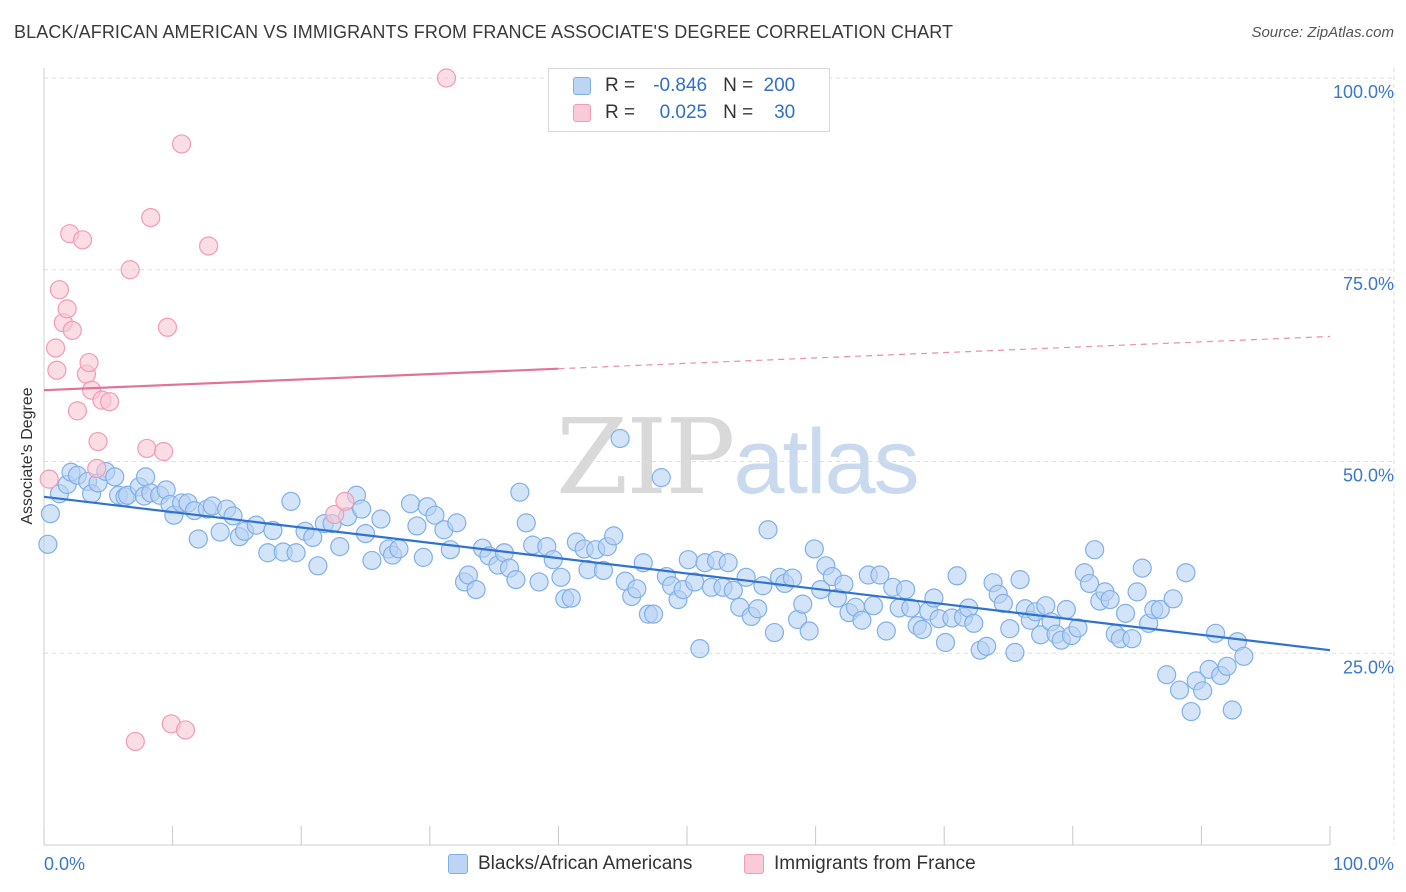 Image resolution: width=1406 pixels, height=892 pixels. Describe the element at coordinates (1368, 284) in the screenshot. I see `y-tick-label: 75.0%` at that location.